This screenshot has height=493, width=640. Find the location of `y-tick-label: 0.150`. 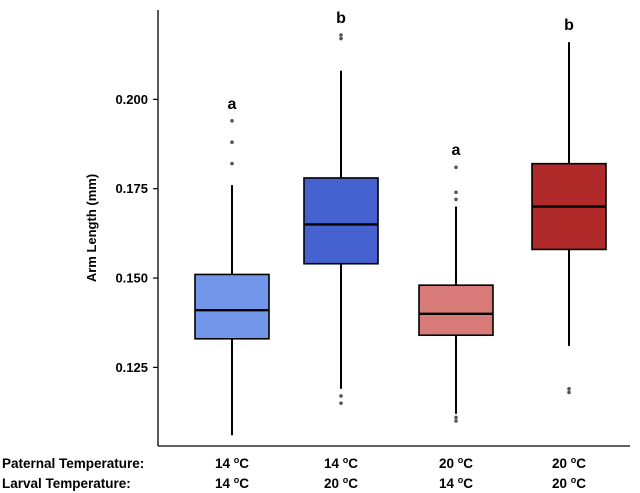

y-tick-label: 0.150 is located at coordinates (131, 278).